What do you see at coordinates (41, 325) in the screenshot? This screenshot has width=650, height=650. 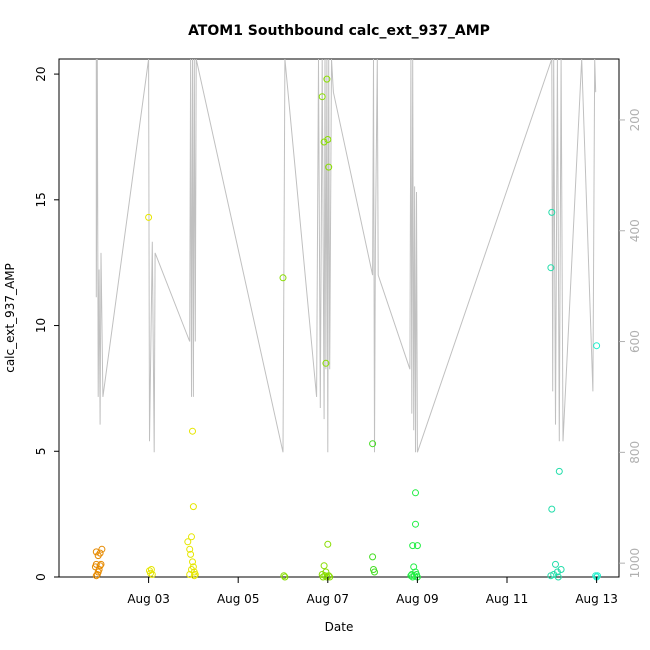 I see `y-tick-label: 10` at bounding box center [41, 325].